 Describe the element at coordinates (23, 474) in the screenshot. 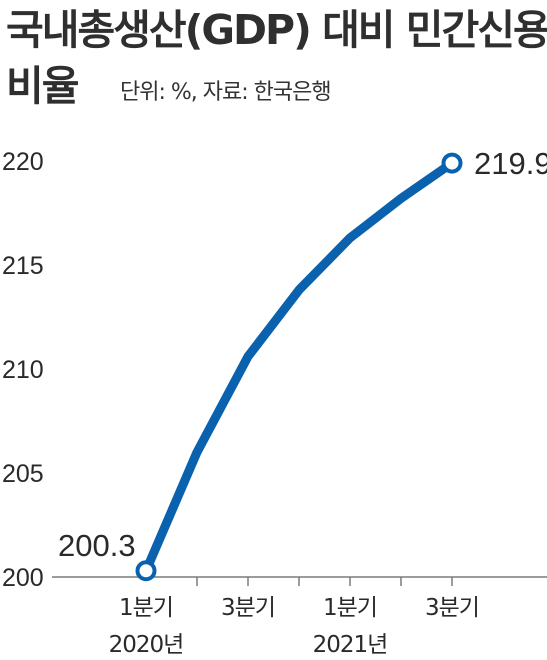

I see `y-tick-label: 205` at that location.